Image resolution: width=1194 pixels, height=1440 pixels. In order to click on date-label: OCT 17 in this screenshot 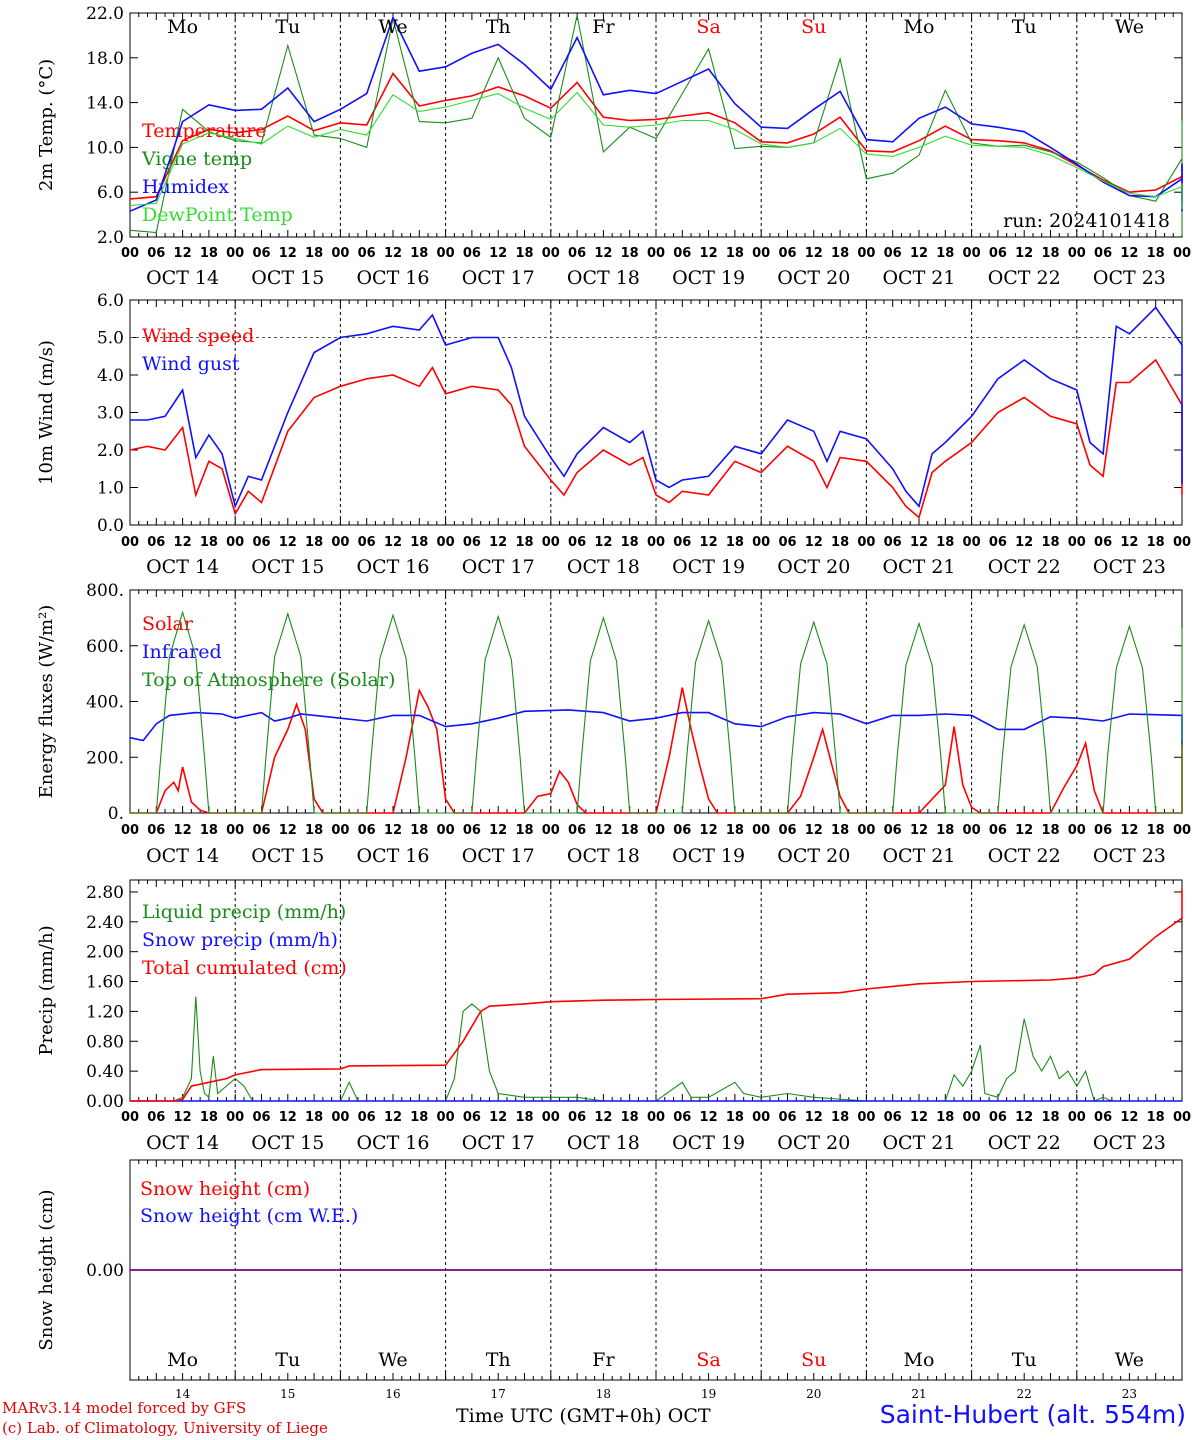, I will do `click(498, 567)`.